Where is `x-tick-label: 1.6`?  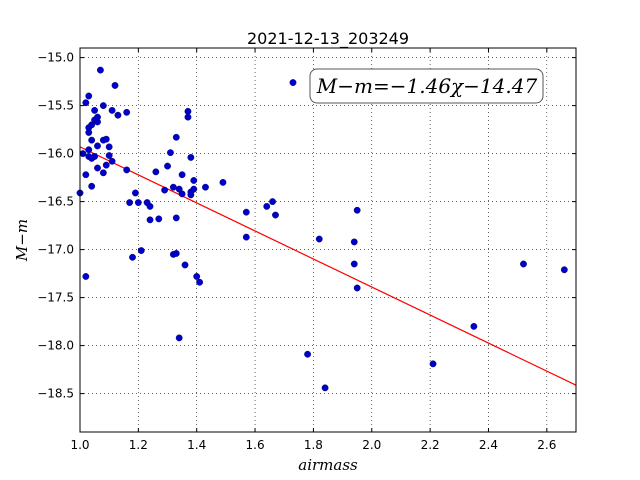 x-tick-label: 1.6 is located at coordinates (255, 445).